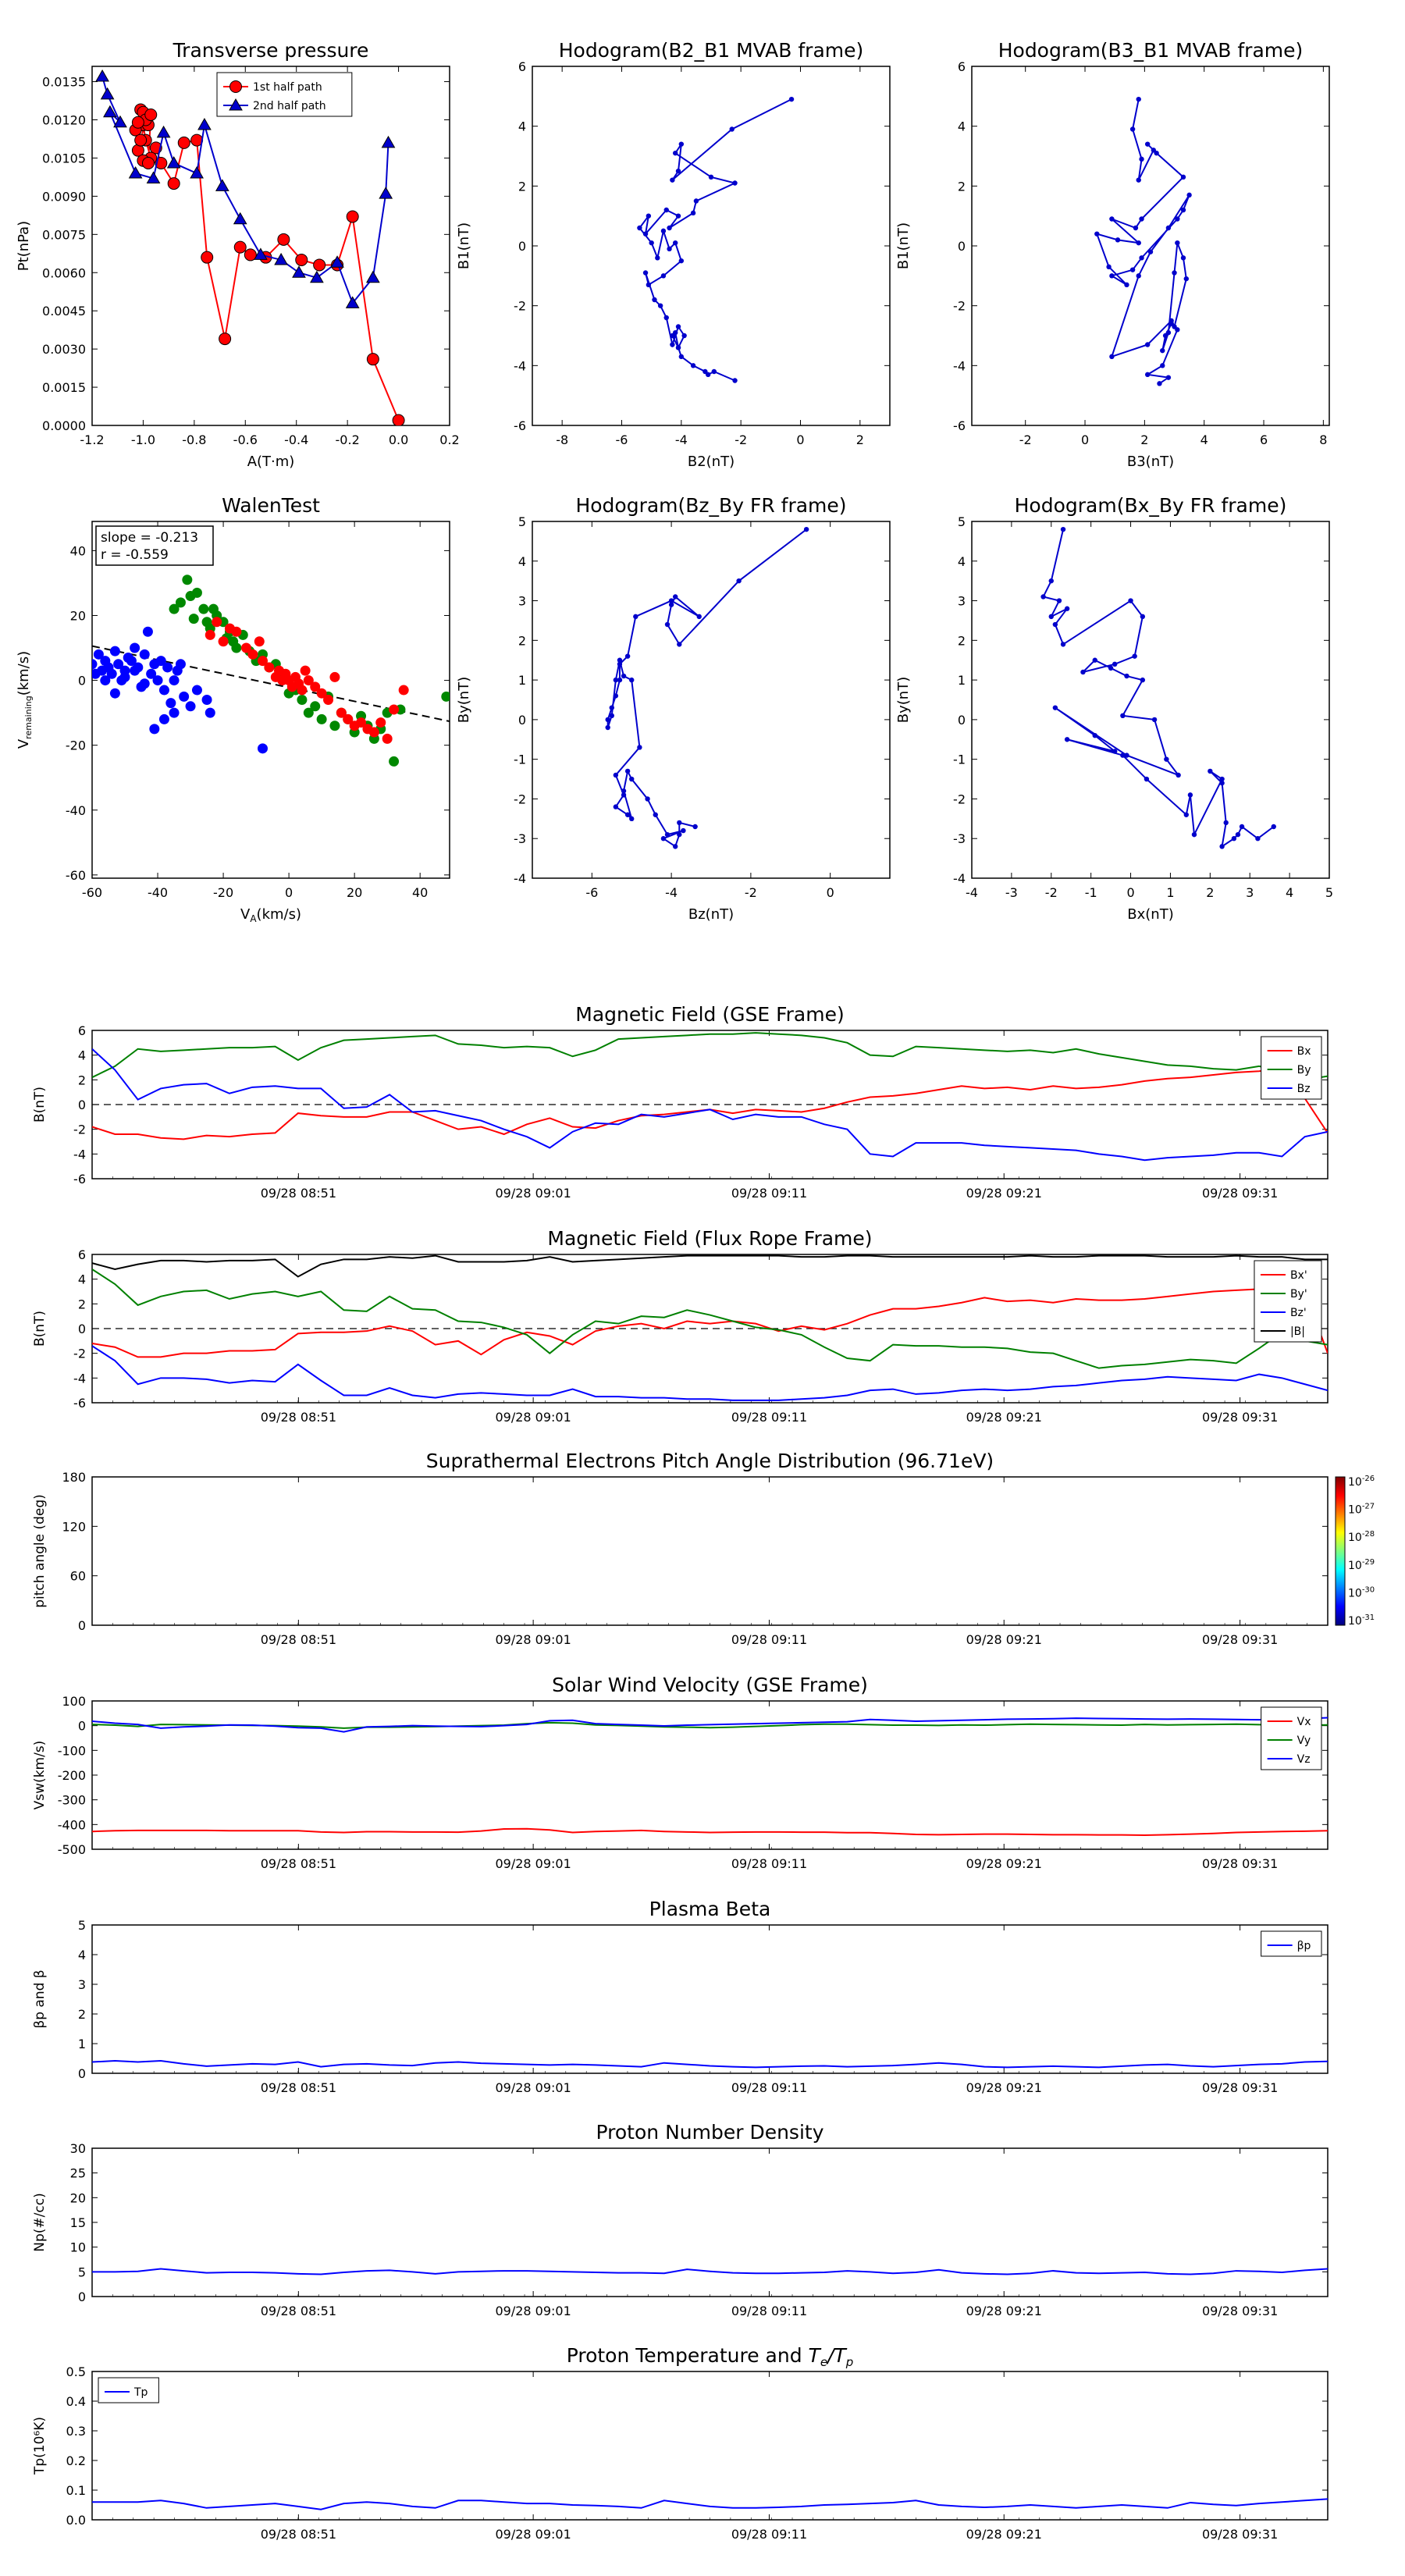  I want to click on y-tick-label: 0.0015, so click(64, 387).